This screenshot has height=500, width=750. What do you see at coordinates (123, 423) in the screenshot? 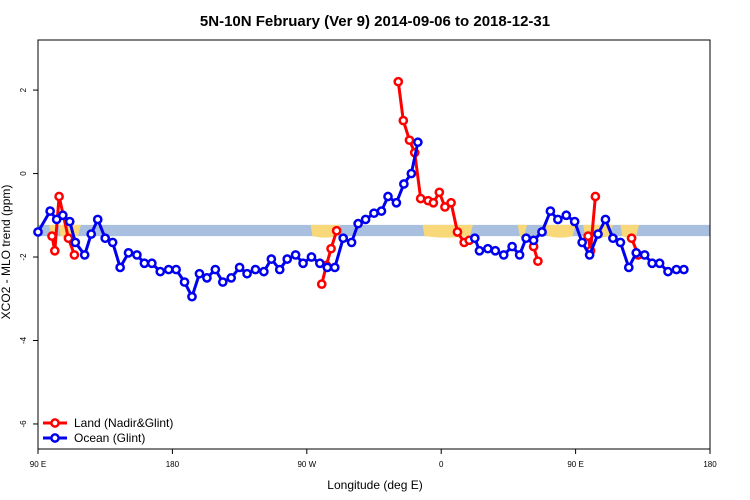
I see `legend-label: Land (Nadir&Glint)` at bounding box center [123, 423].